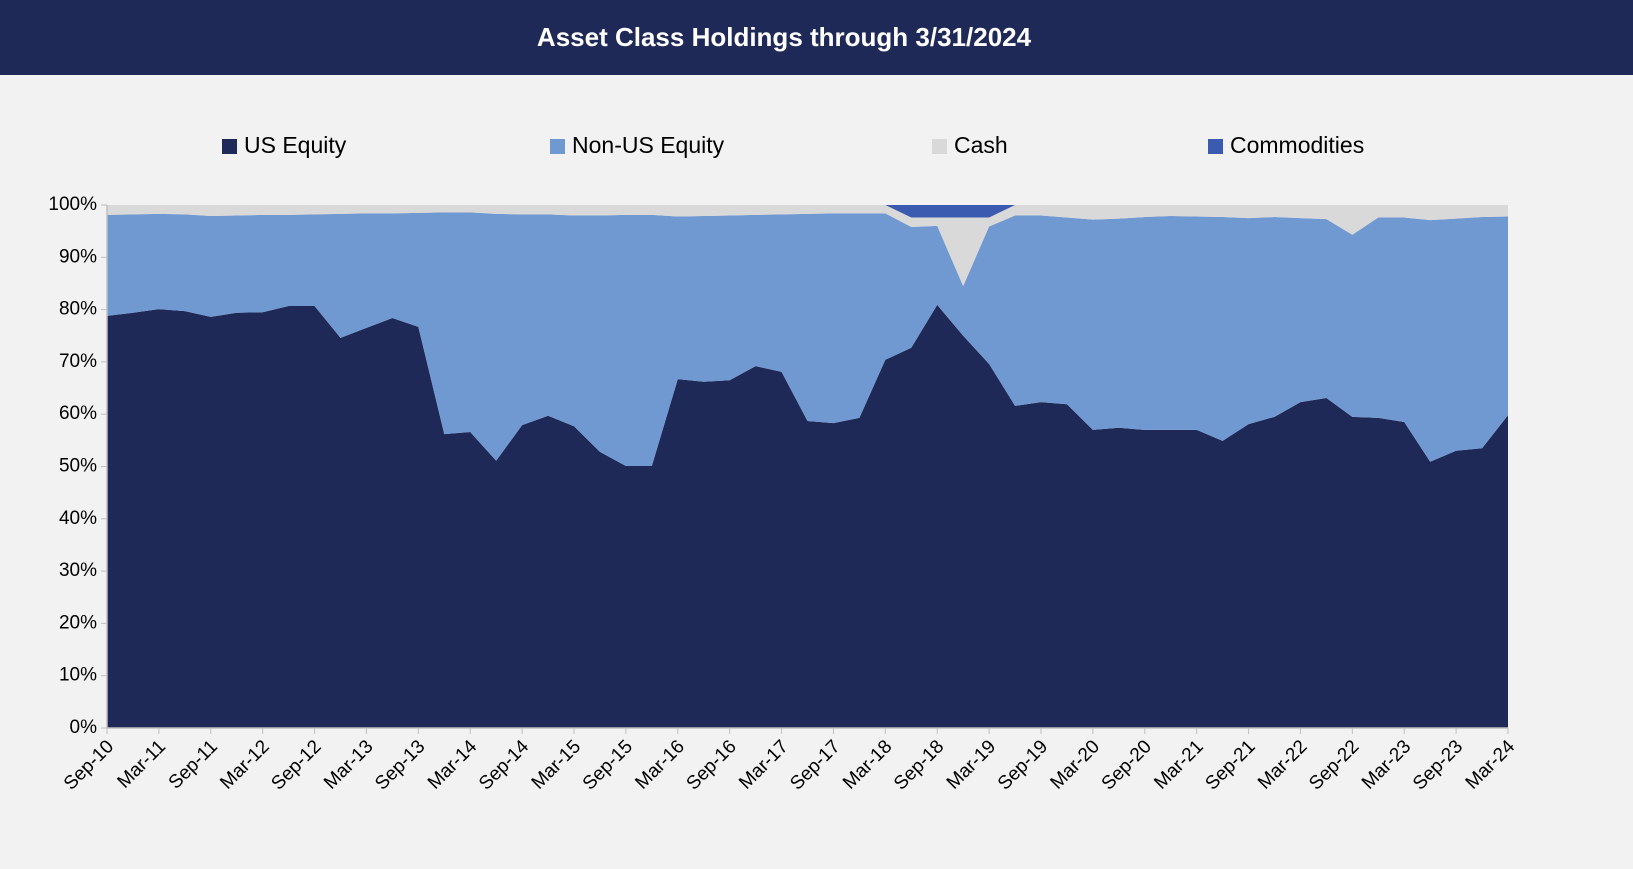  Describe the element at coordinates (1438, 765) in the screenshot. I see `x-tick-label: Sep-23` at that location.